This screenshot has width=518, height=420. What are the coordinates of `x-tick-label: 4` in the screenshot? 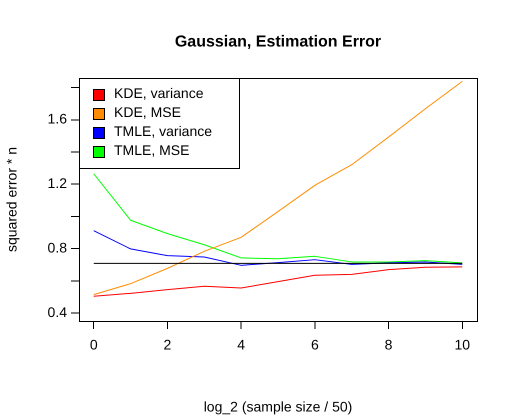 It's located at (241, 344).